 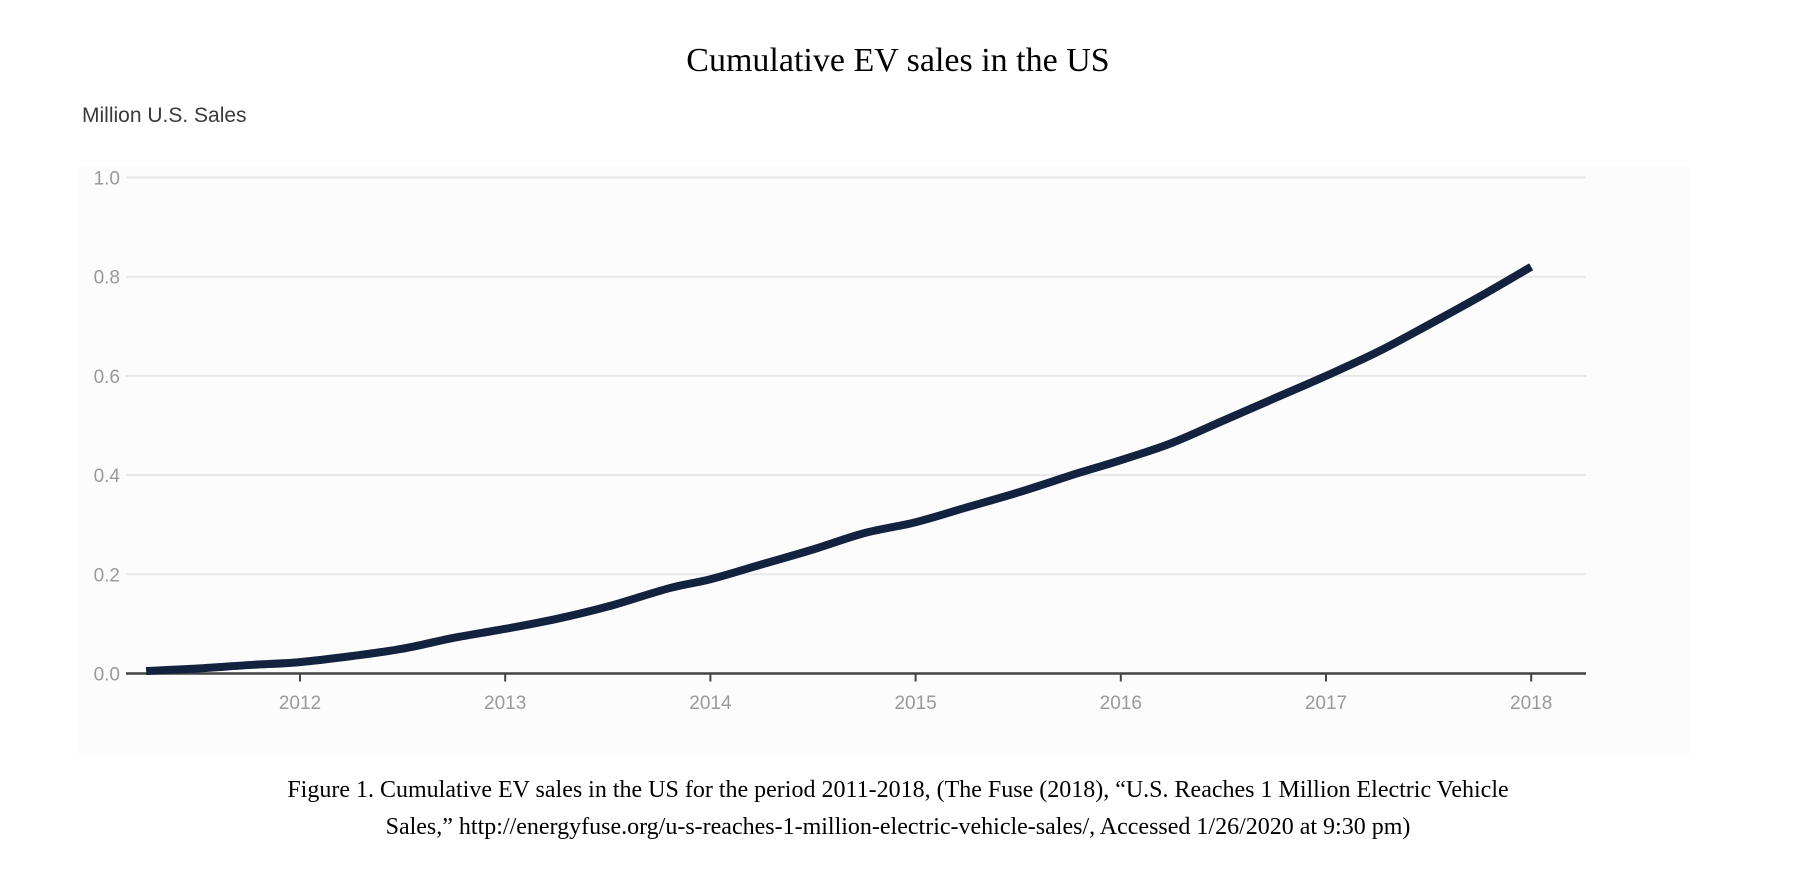 I want to click on x-tick-label: 2015, so click(x=915, y=703).